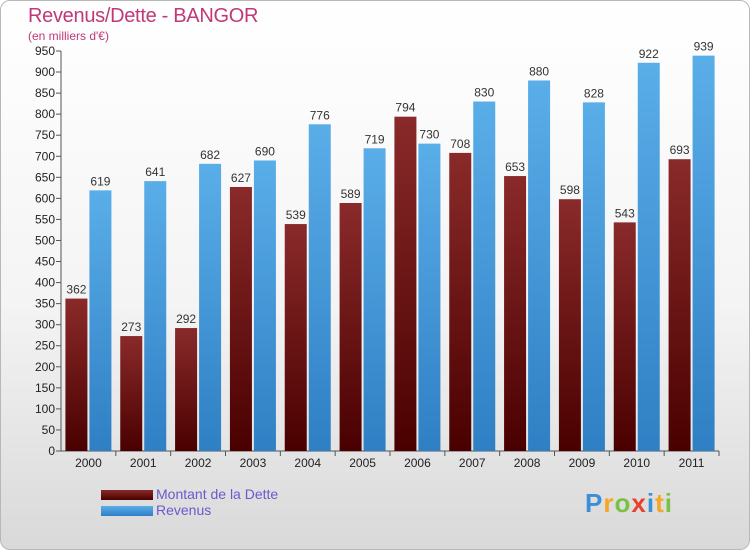 The width and height of the screenshot is (750, 550). I want to click on data-label-debt: 627, so click(241, 178).